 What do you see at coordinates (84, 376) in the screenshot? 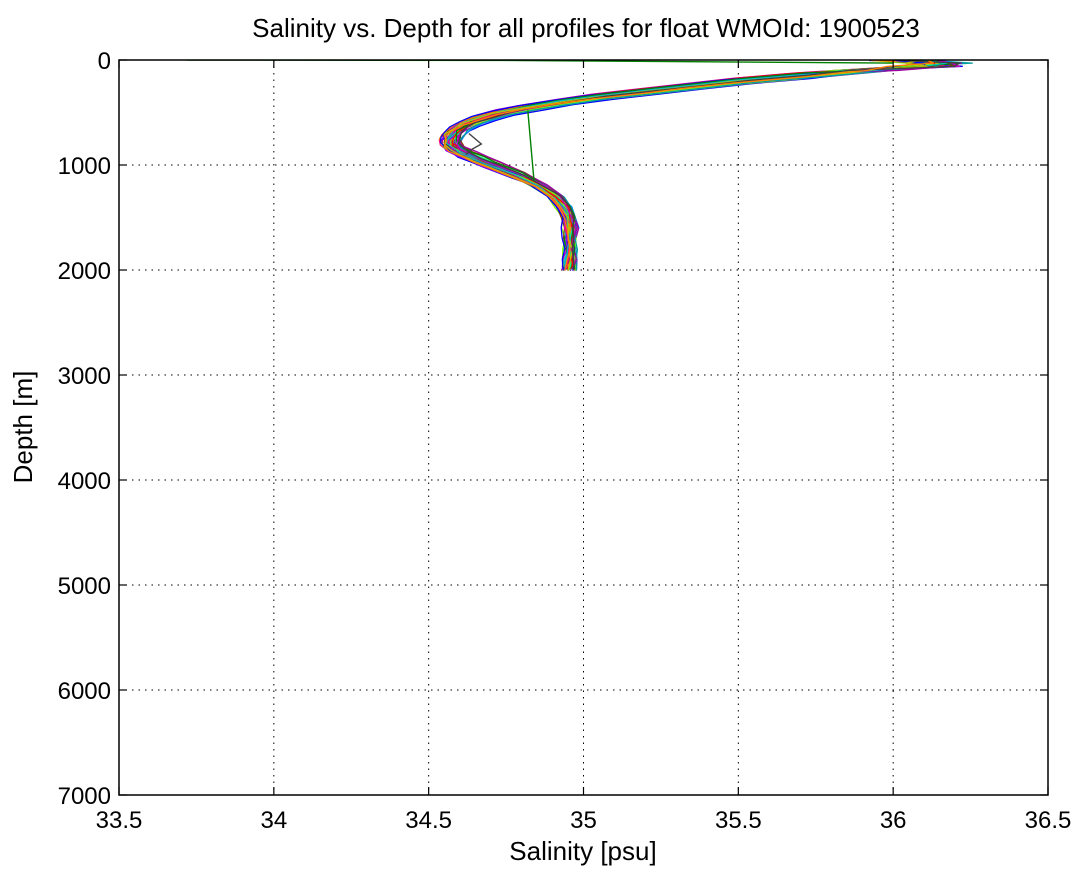
I see `y-tick-label: 3000` at bounding box center [84, 376].